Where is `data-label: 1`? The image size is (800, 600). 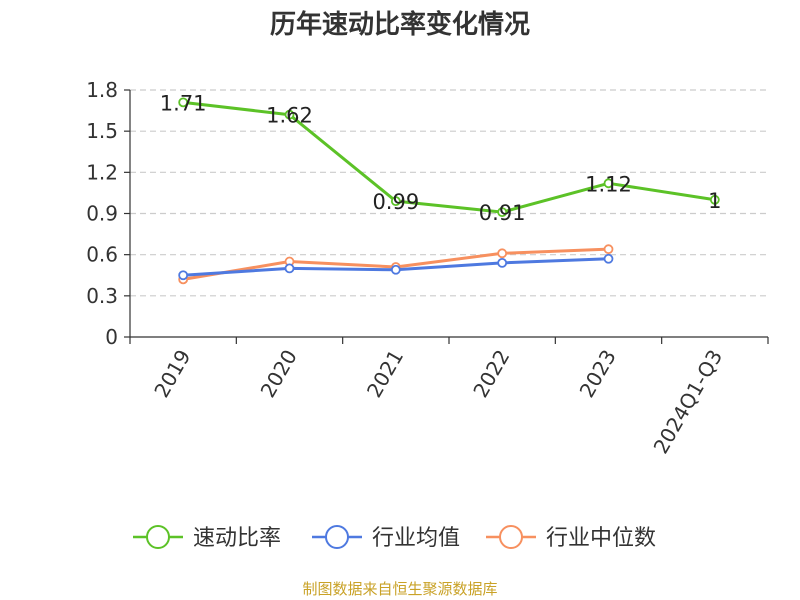
data-label: 1 is located at coordinates (714, 201).